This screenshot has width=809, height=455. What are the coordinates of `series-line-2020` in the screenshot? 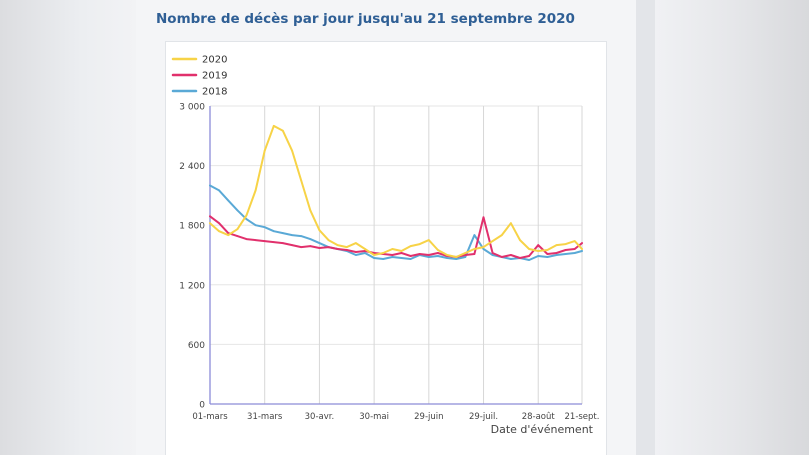 It's located at (396, 191).